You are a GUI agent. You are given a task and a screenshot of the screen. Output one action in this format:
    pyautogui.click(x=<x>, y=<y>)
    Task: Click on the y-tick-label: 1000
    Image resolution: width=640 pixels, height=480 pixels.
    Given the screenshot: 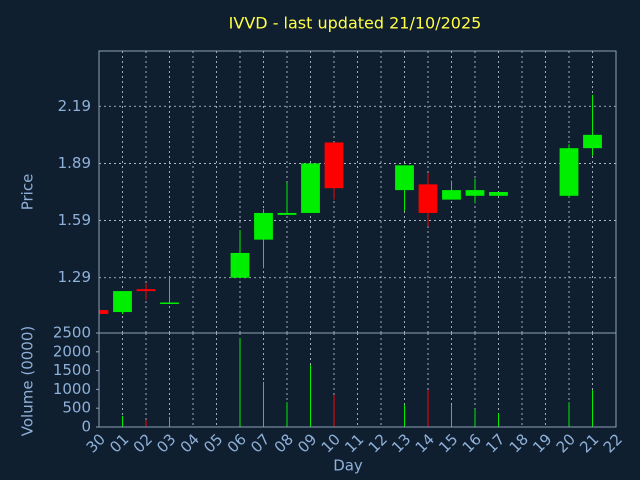 What is the action you would take?
    pyautogui.click(x=72, y=389)
    